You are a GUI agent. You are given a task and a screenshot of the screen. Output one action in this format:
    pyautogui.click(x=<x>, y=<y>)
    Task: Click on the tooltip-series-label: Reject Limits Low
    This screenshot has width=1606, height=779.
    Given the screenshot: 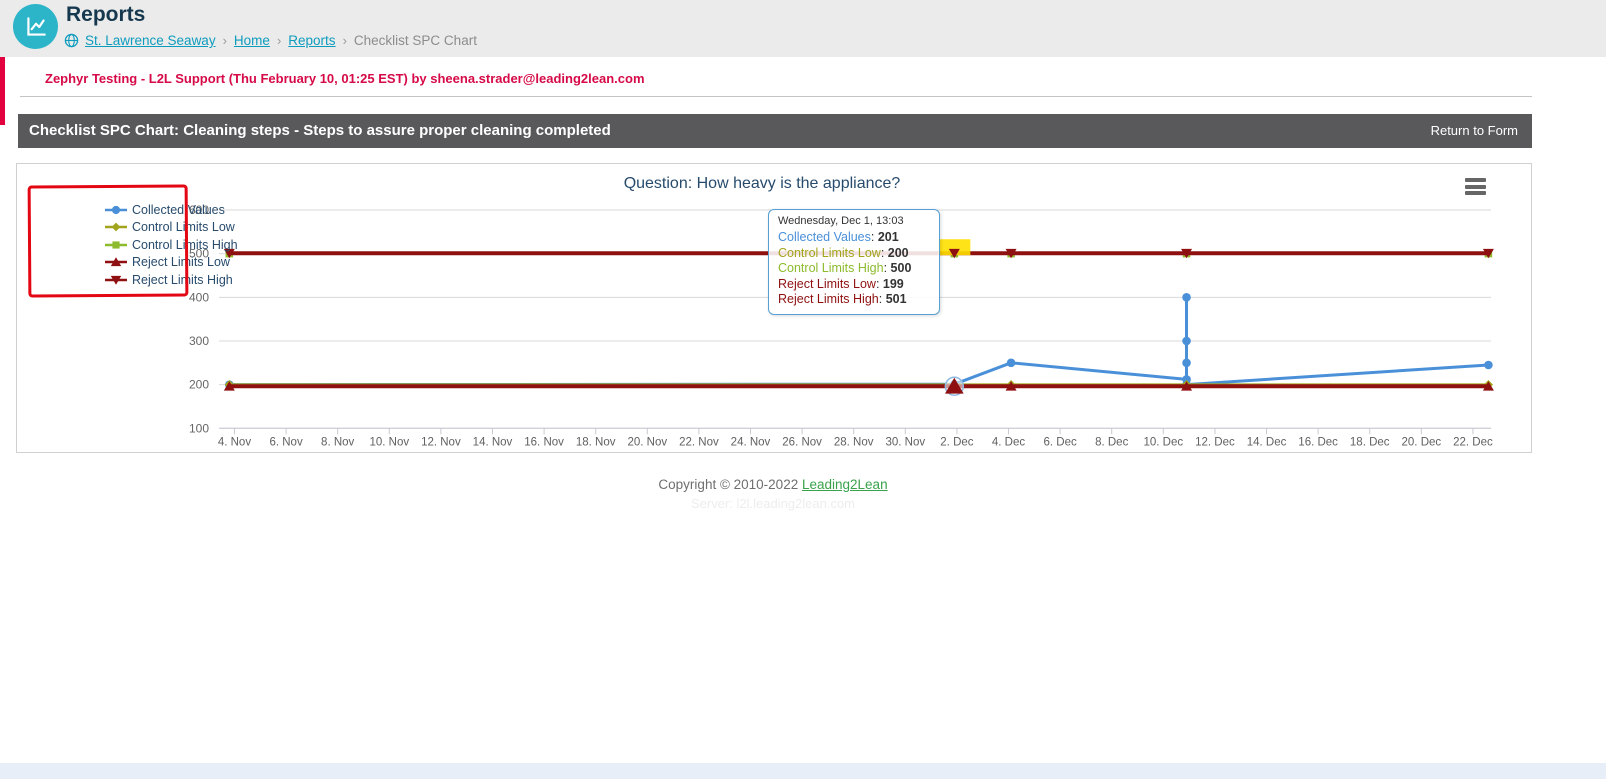 What is the action you would take?
    pyautogui.click(x=827, y=283)
    